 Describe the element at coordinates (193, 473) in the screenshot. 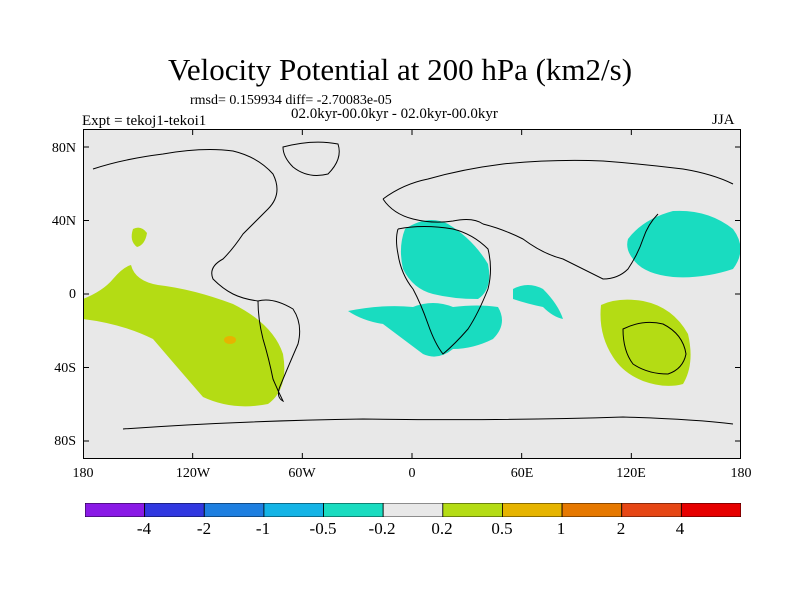

I see `lon-label-120w: 120W` at that location.